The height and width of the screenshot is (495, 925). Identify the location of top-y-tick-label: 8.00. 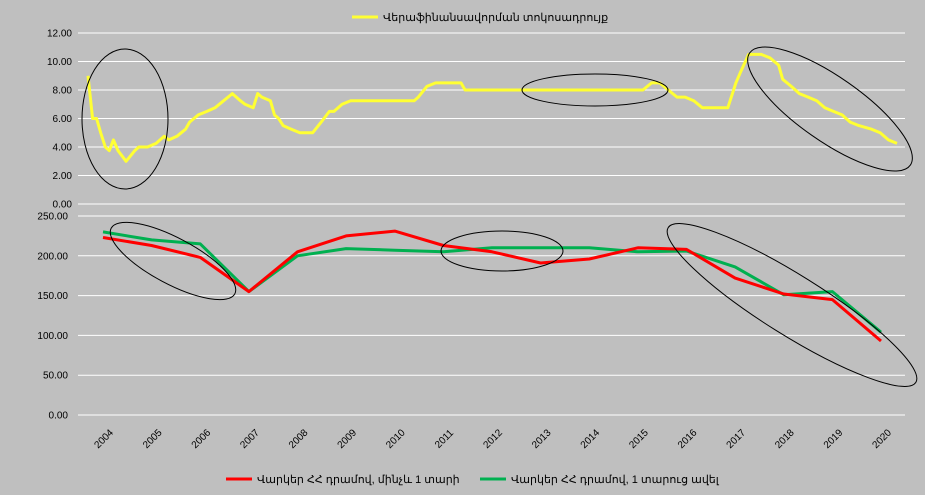
(63, 91).